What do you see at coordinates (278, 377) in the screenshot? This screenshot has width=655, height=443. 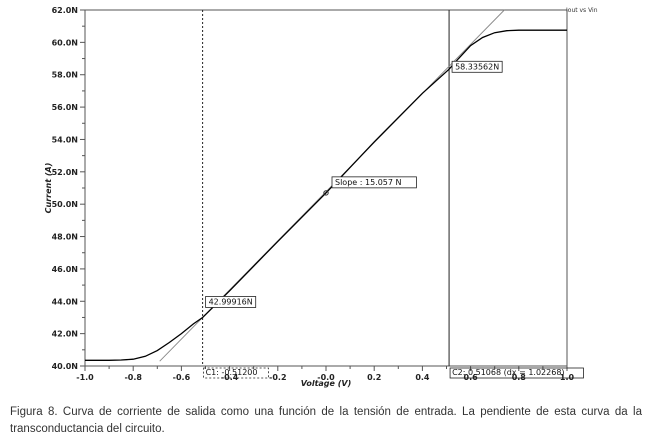 I see `x-tick-label: -0.2` at bounding box center [278, 377].